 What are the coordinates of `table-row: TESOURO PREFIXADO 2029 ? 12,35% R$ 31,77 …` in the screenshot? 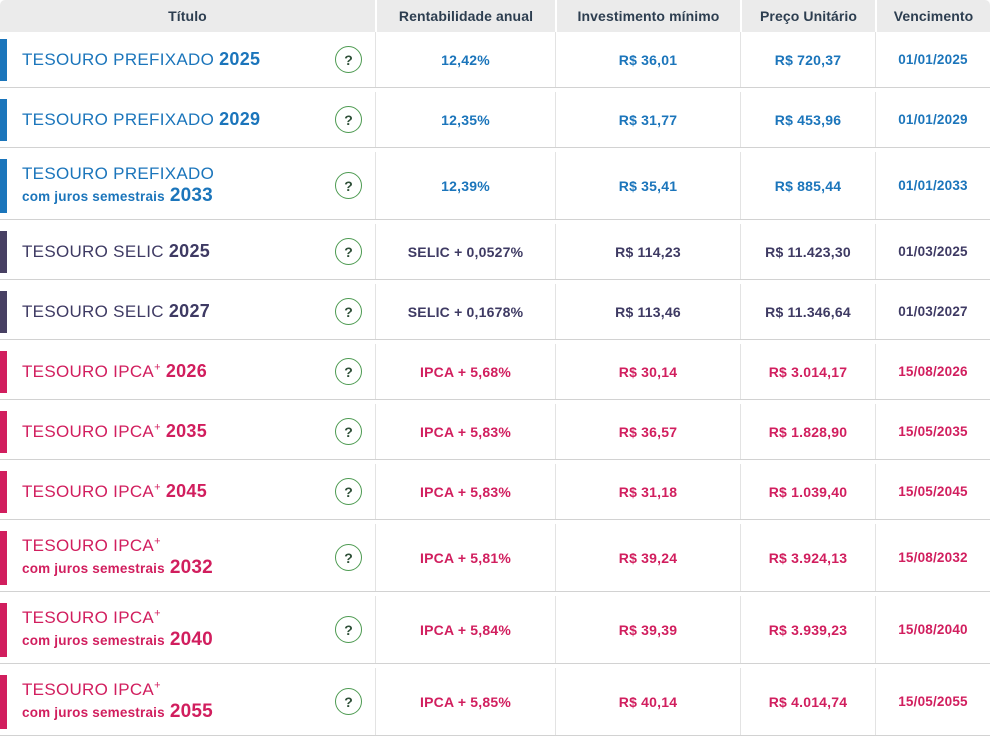 It's located at (495, 120).